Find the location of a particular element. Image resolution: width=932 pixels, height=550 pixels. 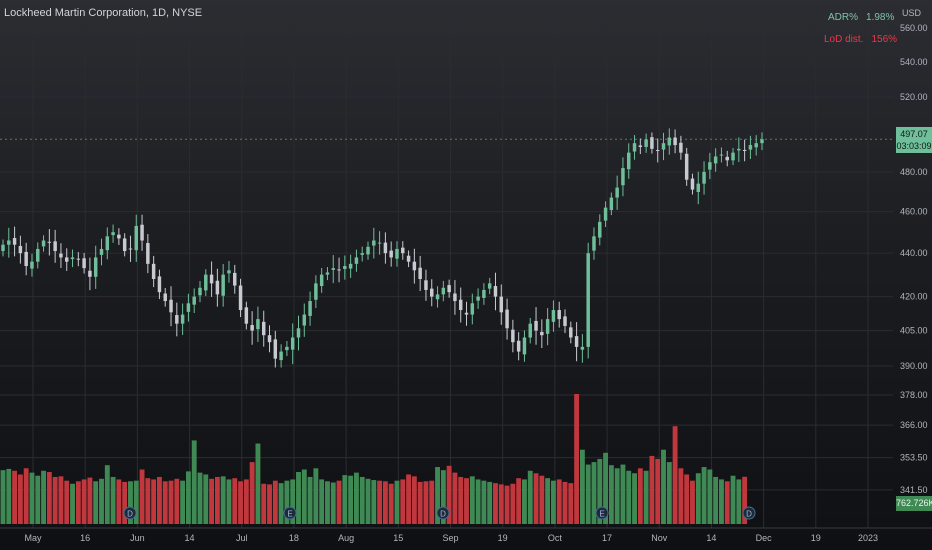

price-tick-label: 540.00 is located at coordinates (914, 62).